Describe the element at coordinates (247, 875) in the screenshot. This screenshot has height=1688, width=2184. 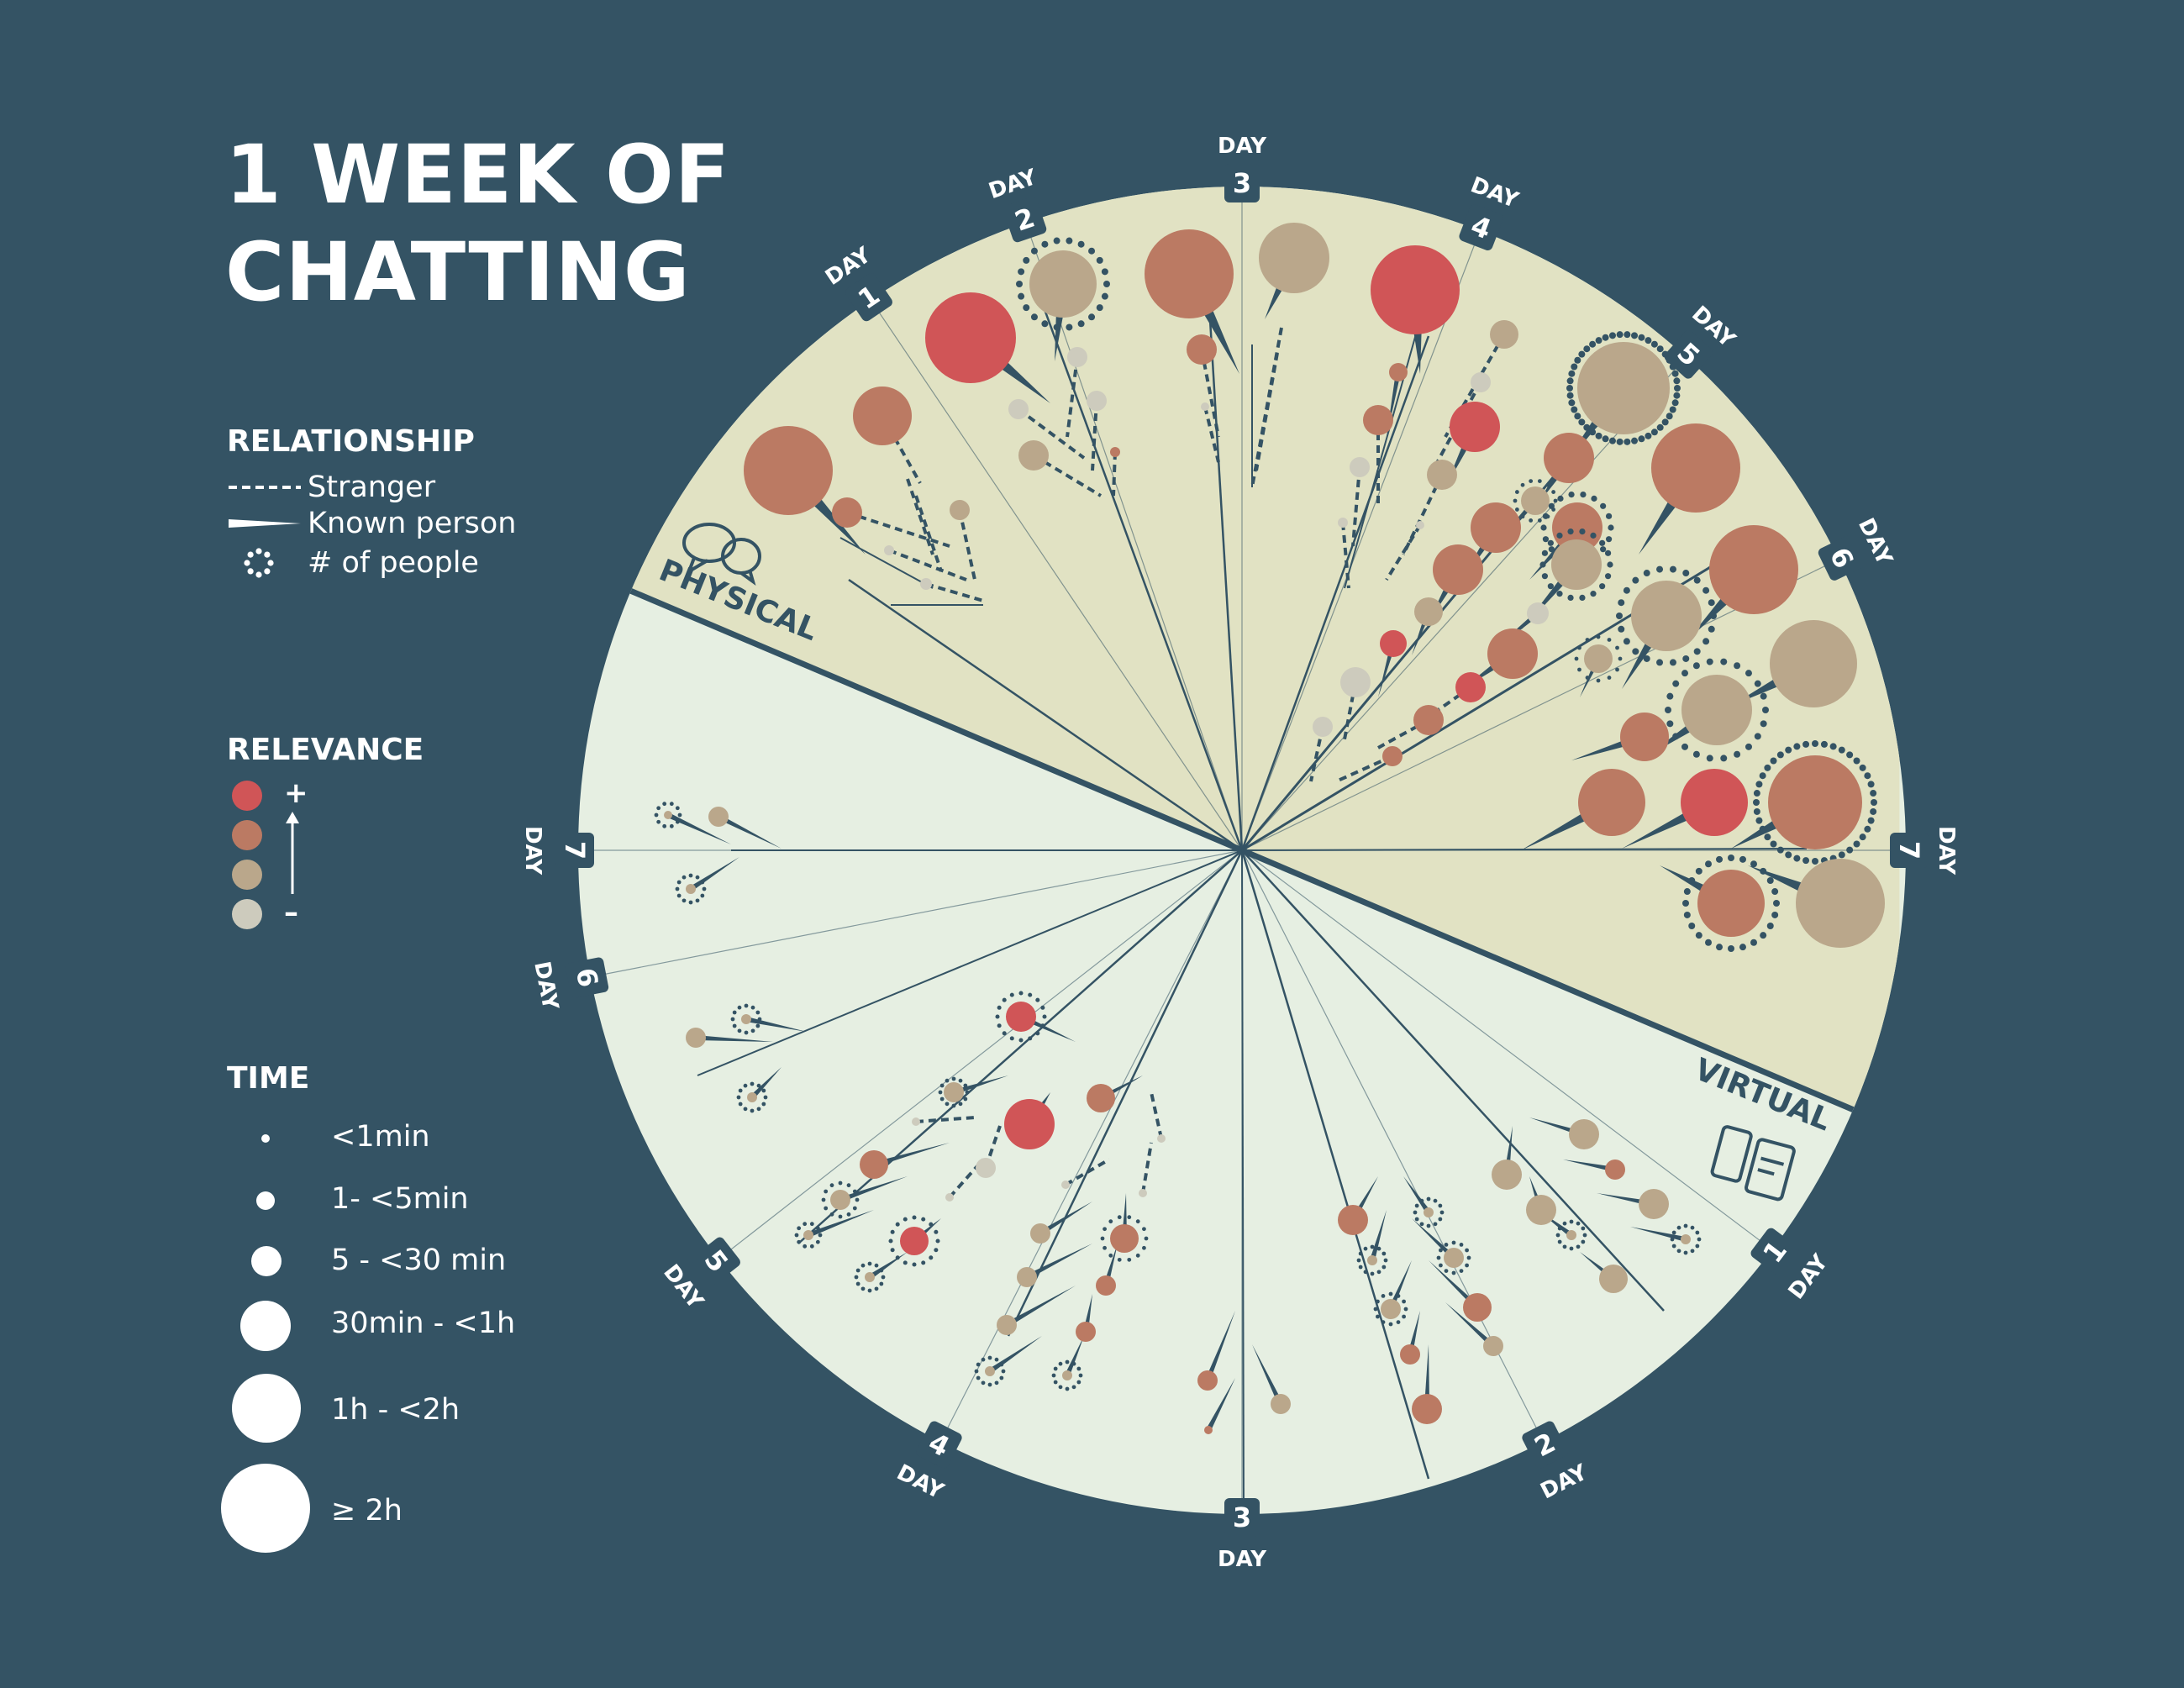
I see `relevance-dot-mid-low` at that location.